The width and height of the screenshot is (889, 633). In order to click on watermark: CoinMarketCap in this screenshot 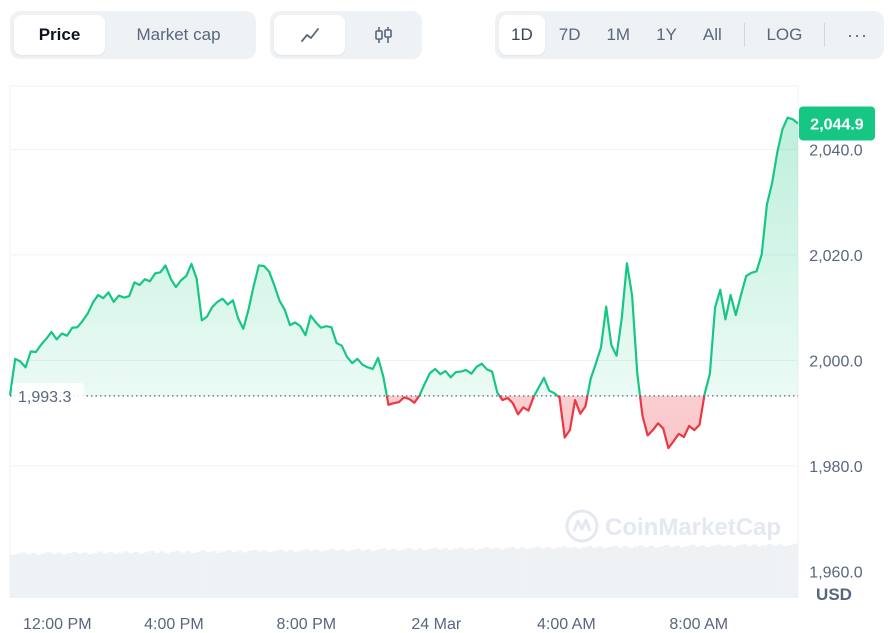, I will do `click(673, 526)`.